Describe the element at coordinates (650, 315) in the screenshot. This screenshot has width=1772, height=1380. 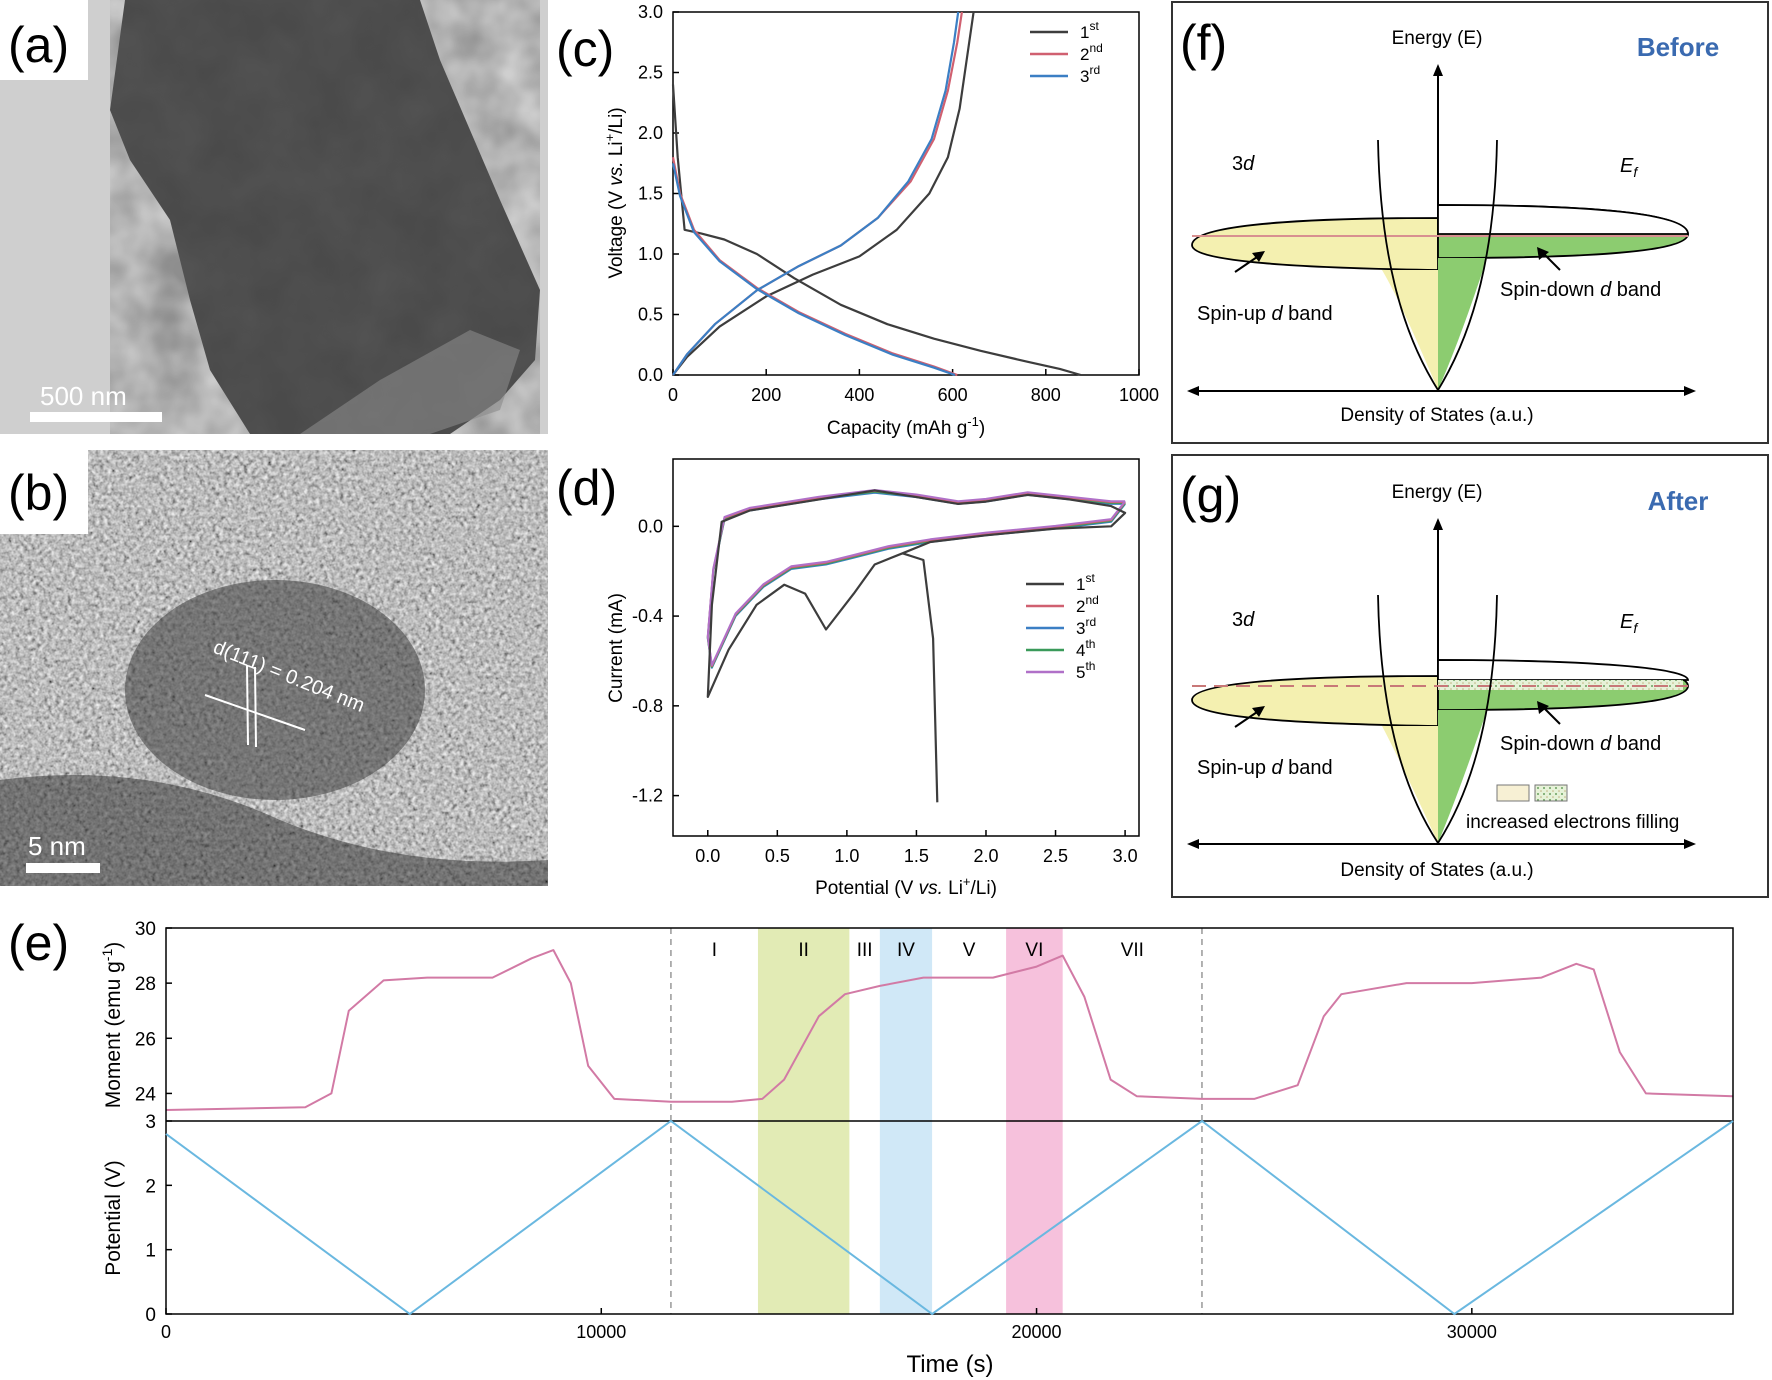
I see `chart-c-ytick-label: 0.5` at that location.